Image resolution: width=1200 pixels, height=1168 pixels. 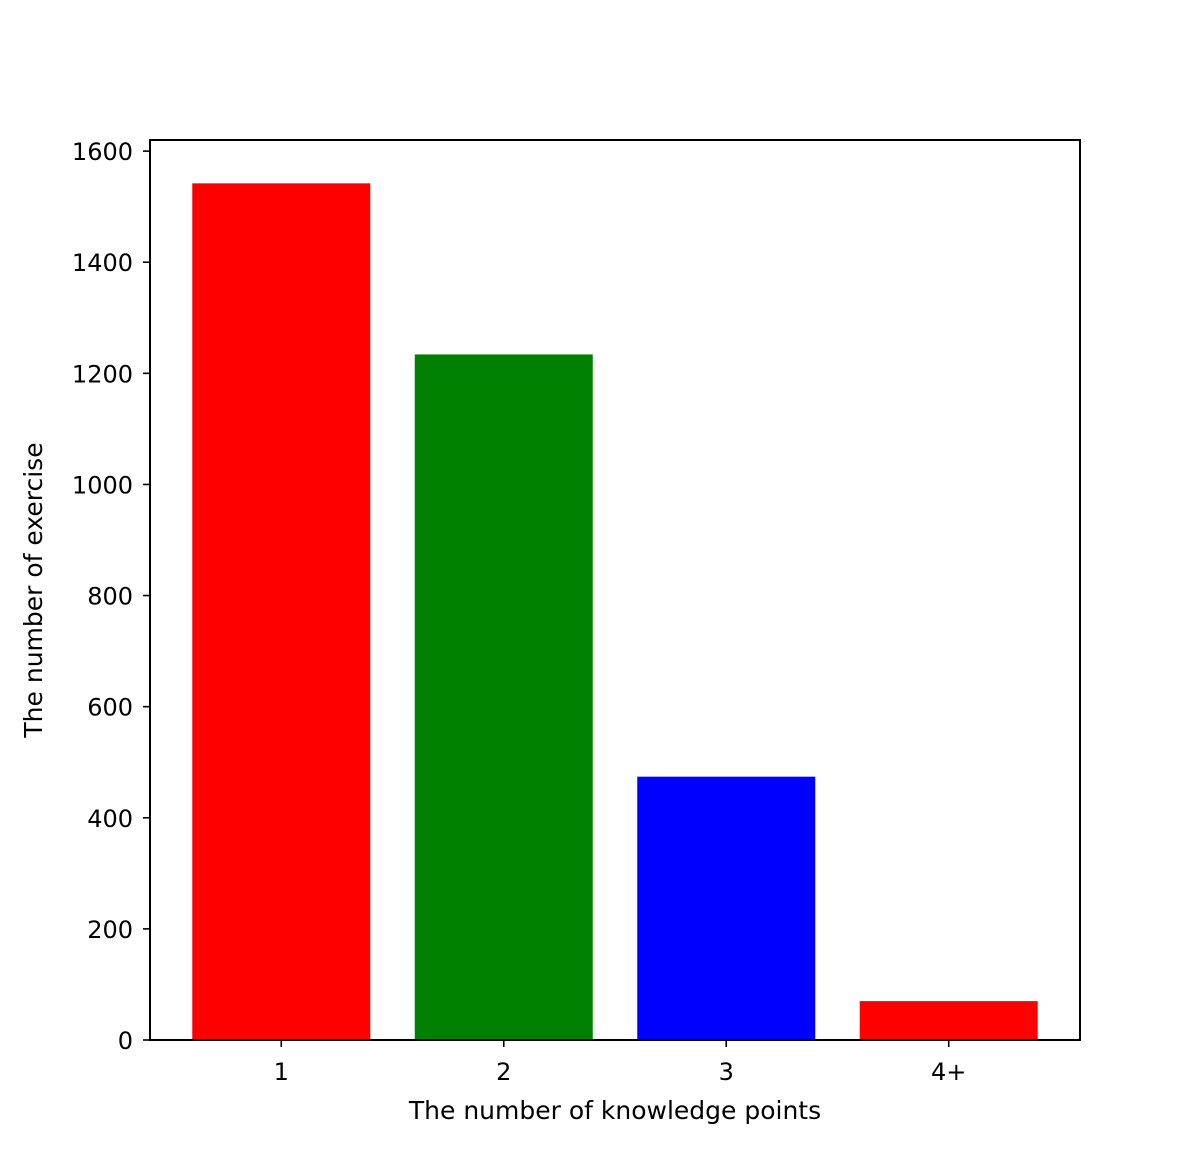 What do you see at coordinates (33, 590) in the screenshot?
I see `y-axis-label: The number of exercise` at bounding box center [33, 590].